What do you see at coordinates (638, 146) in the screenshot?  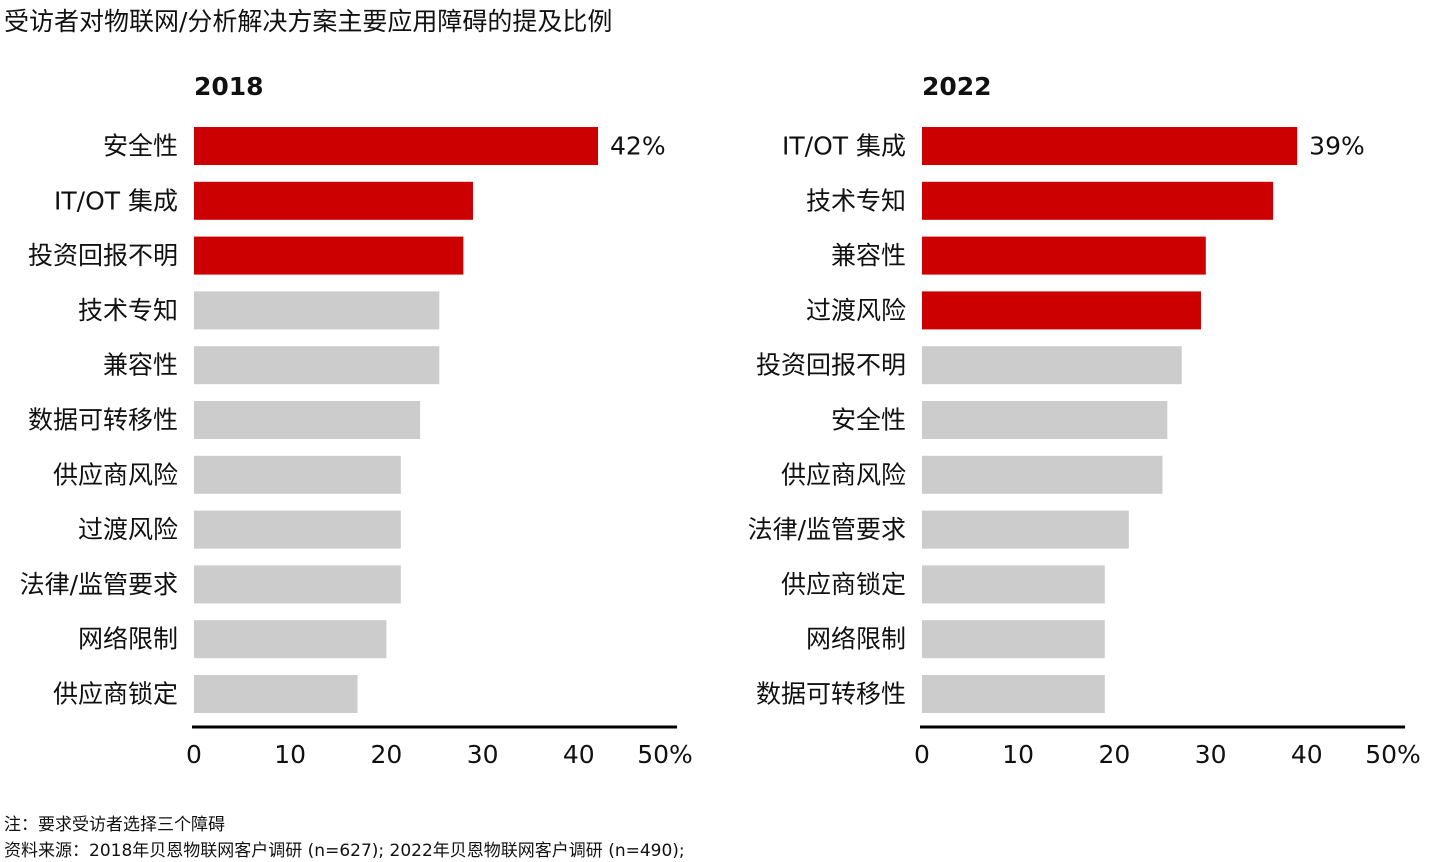 I see `data-label: 42%` at bounding box center [638, 146].